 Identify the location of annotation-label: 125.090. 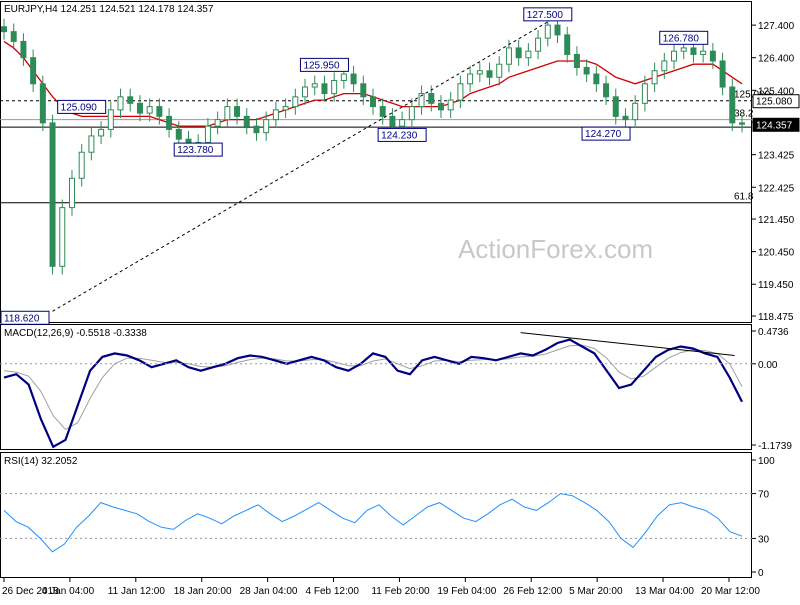
(79, 107).